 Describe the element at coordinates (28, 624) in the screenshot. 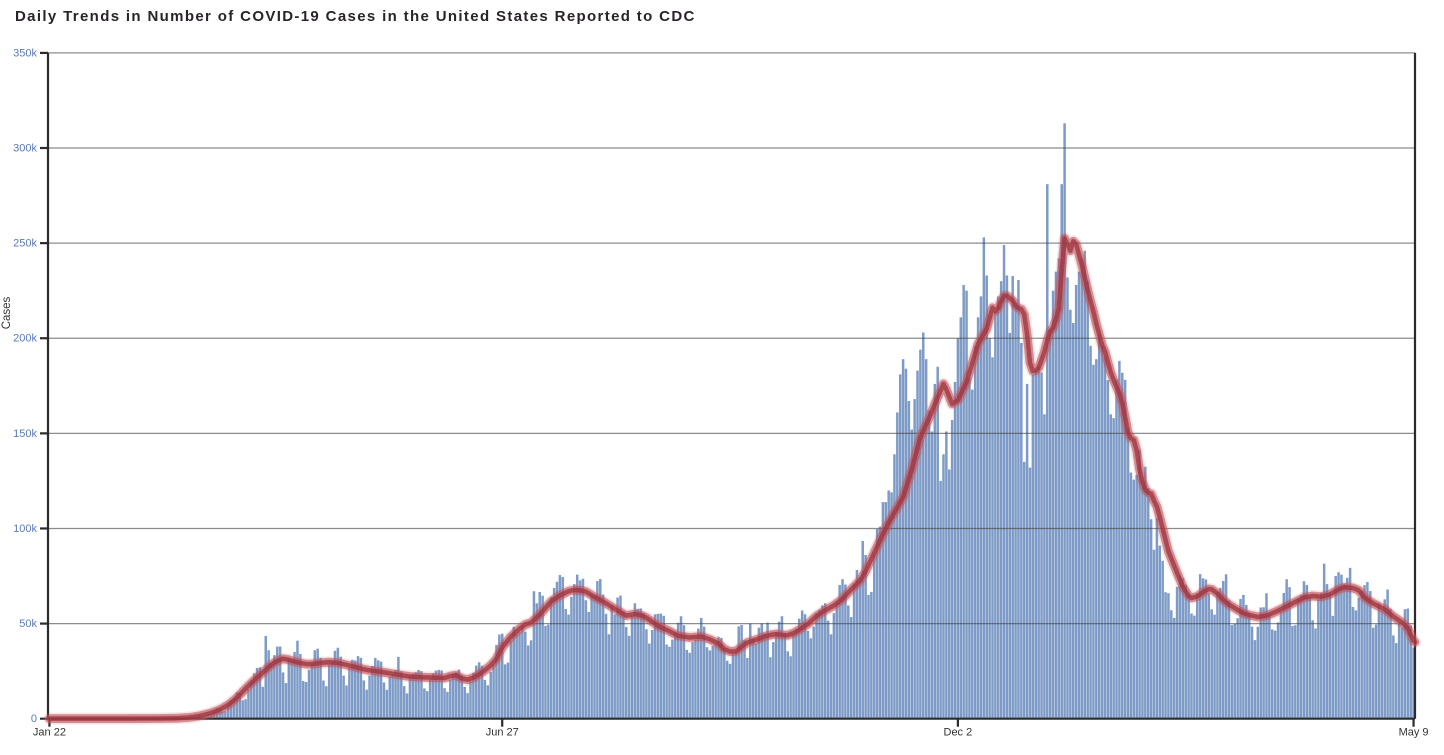

I see `svg-text: 50k` at that location.